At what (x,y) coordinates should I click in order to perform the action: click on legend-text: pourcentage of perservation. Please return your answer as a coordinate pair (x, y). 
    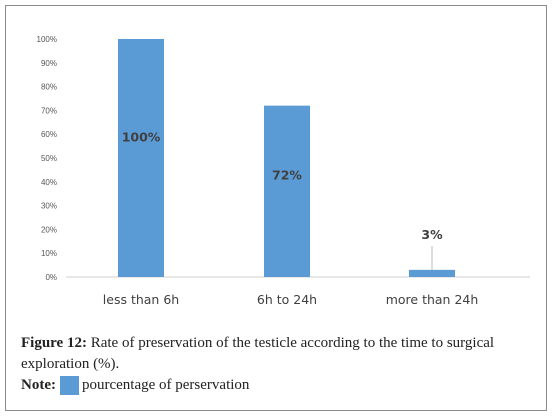
    Looking at the image, I should click on (165, 385).